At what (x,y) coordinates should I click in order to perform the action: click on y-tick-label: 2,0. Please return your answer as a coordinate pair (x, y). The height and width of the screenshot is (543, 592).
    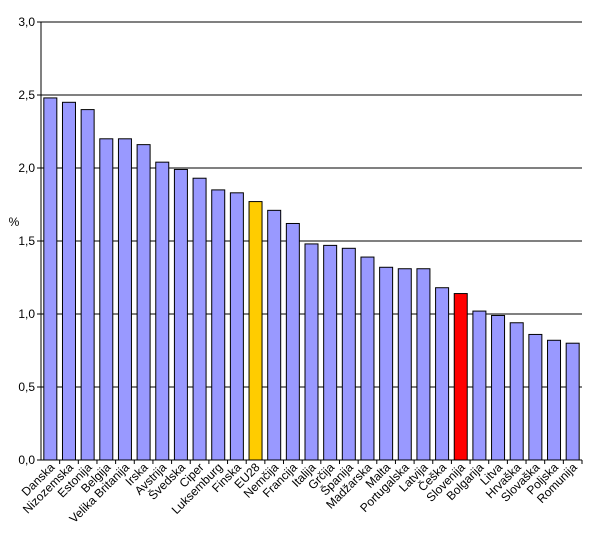
    Looking at the image, I should click on (26, 168).